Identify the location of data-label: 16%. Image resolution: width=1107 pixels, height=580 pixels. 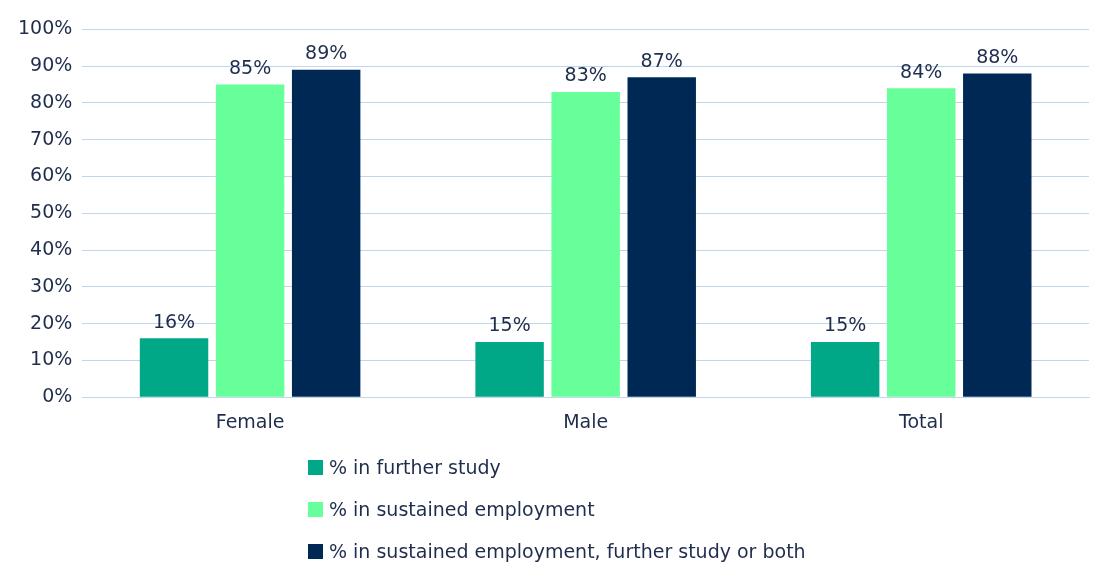
(174, 320).